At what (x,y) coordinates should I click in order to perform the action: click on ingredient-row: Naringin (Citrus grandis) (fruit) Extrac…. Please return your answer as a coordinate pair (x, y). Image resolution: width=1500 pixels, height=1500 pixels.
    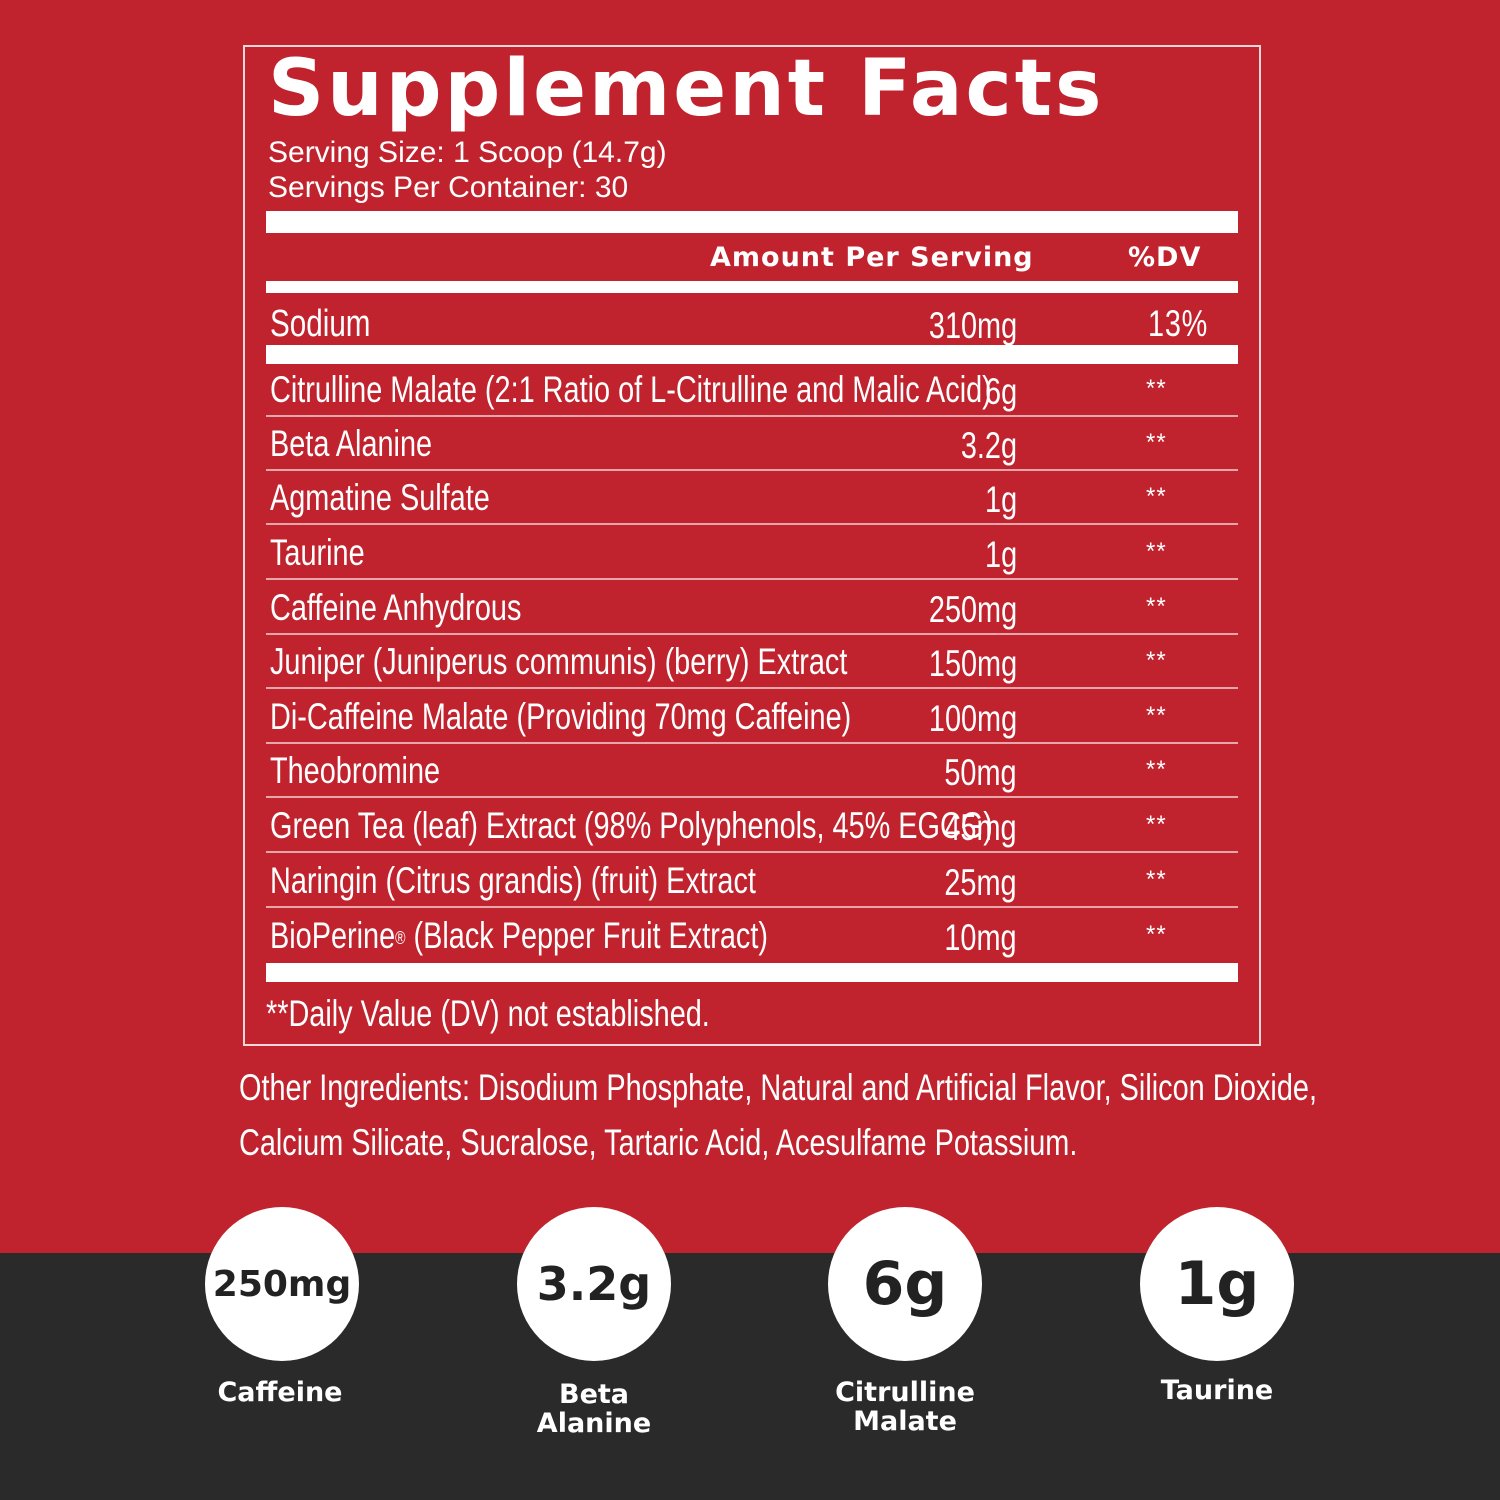
    Looking at the image, I should click on (752, 880).